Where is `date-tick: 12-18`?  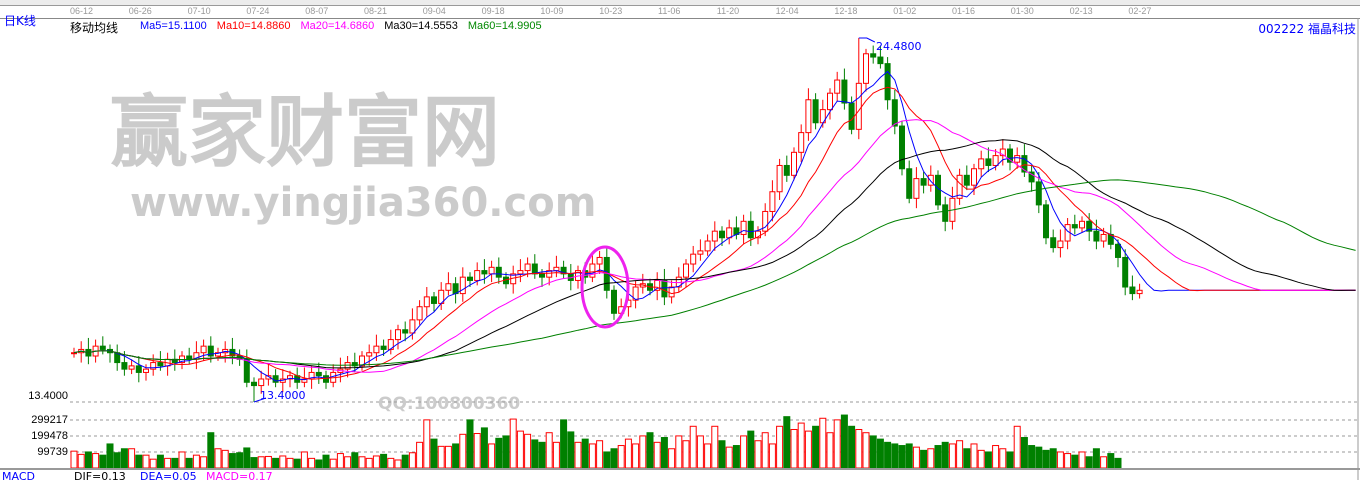 date-tick: 12-18 is located at coordinates (846, 11).